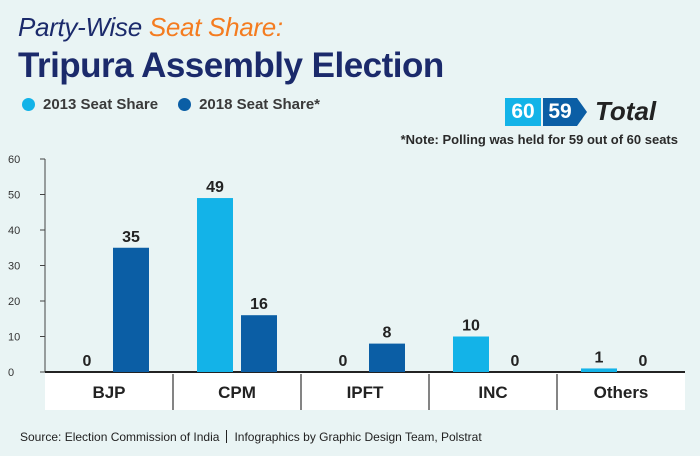 The height and width of the screenshot is (456, 700). I want to click on x-tick-label: Others, so click(621, 392).